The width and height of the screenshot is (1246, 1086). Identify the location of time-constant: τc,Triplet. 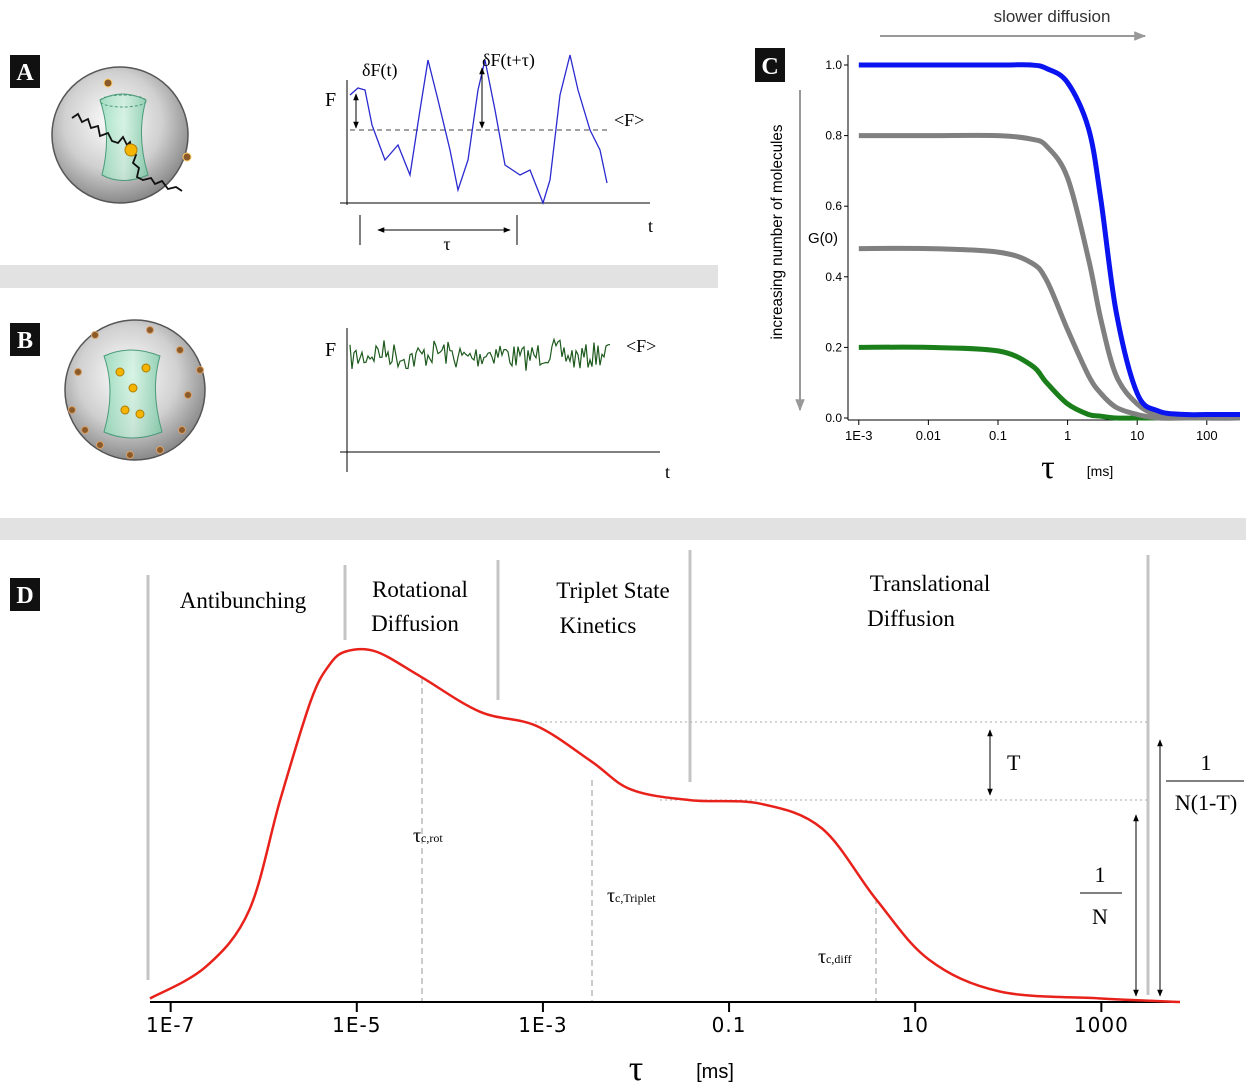
(631, 896).